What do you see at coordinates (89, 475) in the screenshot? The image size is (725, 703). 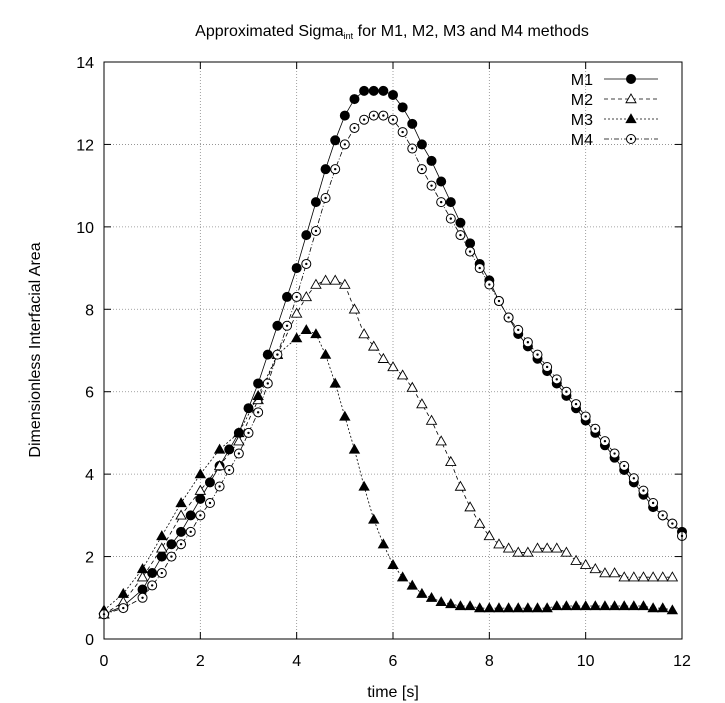 I see `y-tick-label: 4` at bounding box center [89, 475].